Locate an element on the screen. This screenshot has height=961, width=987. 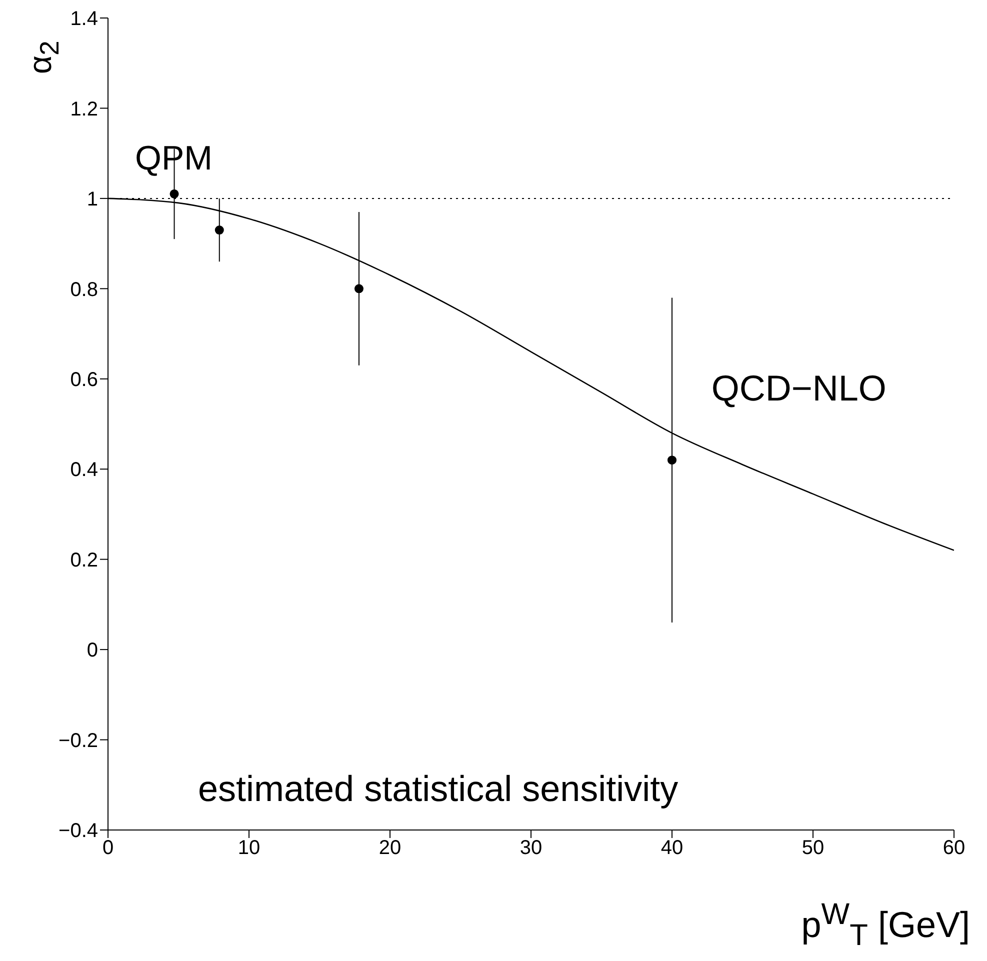
series-label: QCD−NLO is located at coordinates (798, 388).